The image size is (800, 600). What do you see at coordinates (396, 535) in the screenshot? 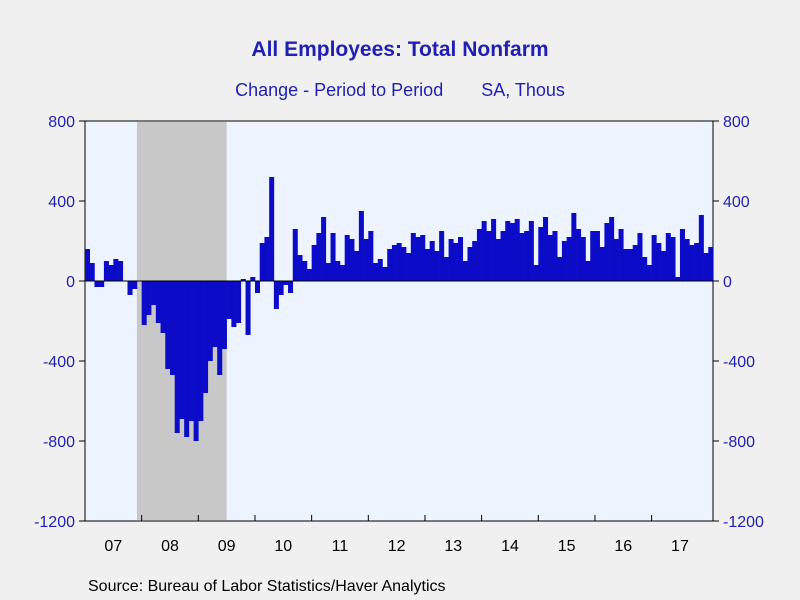
I see `x-axis: 07 08 09 10 11 12 13 14 15 16 17` at bounding box center [396, 535].